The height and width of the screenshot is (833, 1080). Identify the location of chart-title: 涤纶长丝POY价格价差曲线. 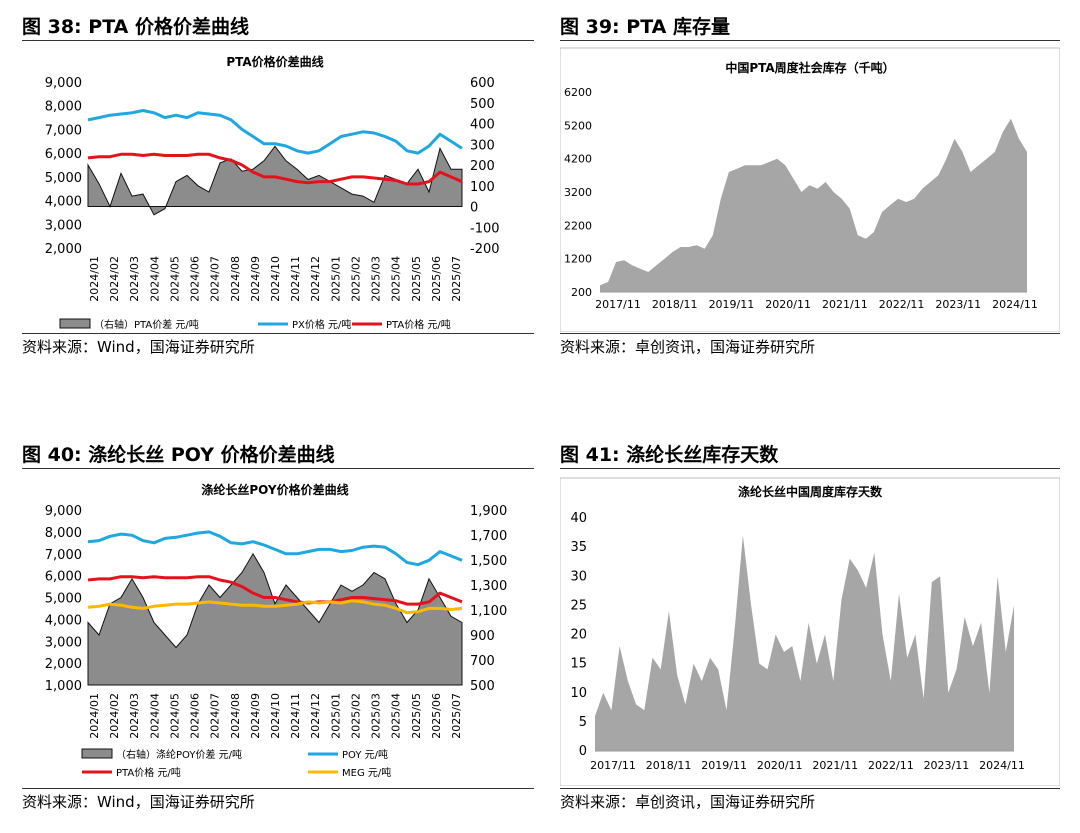
(274, 489).